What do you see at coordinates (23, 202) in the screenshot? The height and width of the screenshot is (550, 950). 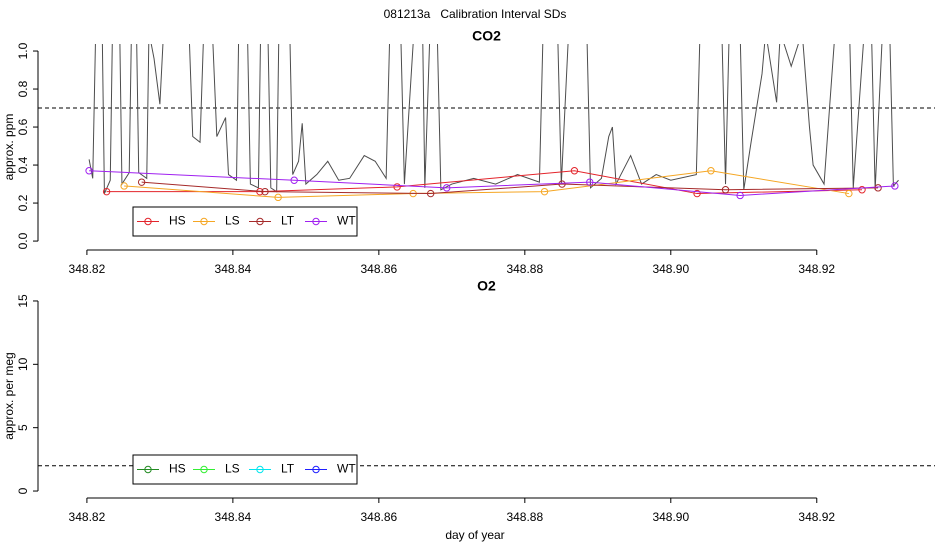 I see `y-tick-label: 0.2` at bounding box center [23, 202].